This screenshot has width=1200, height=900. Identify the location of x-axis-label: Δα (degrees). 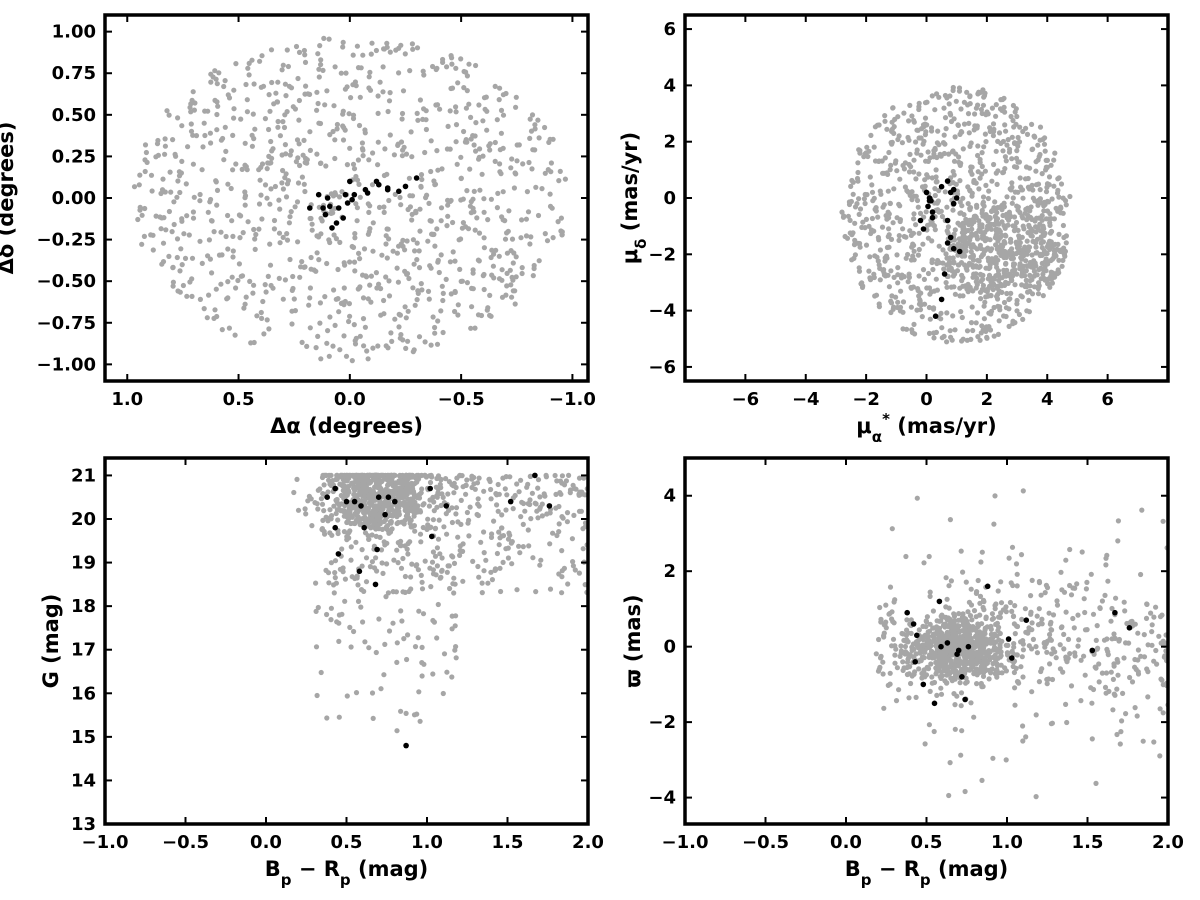
(346, 426).